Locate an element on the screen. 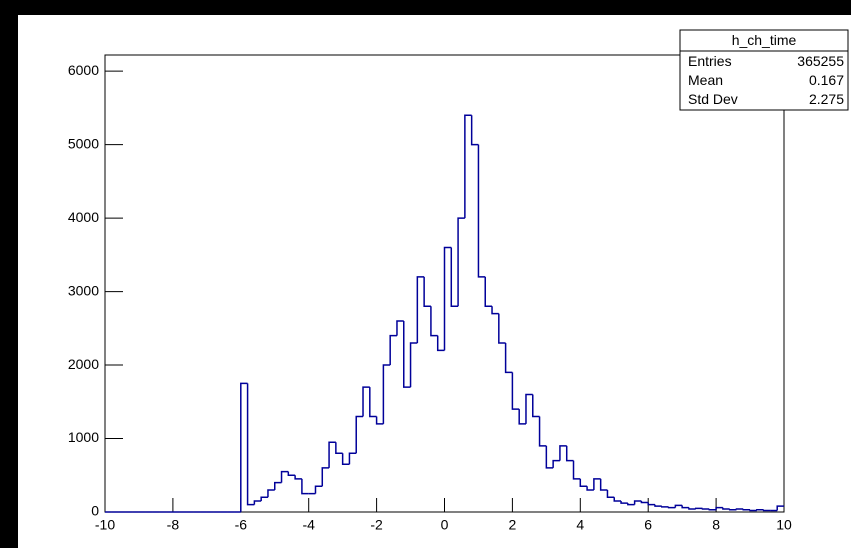 This screenshot has width=851, height=548. stats-label: Entries is located at coordinates (710, 61).